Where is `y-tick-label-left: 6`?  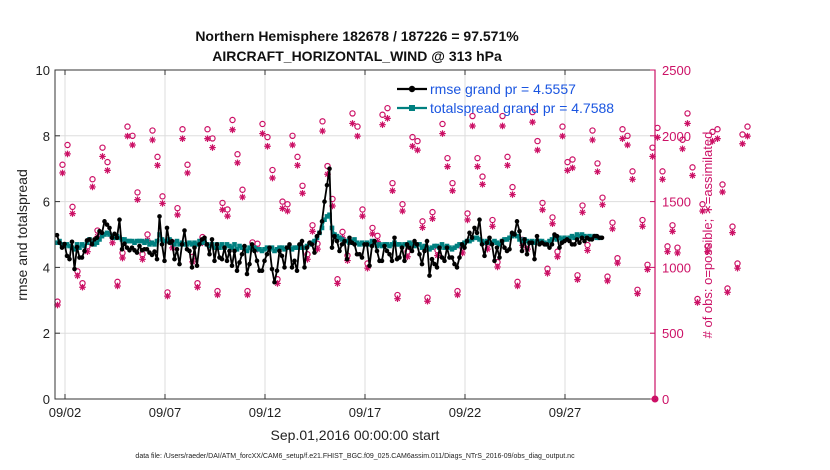
y-tick-label-left: 6 is located at coordinates (46, 202).